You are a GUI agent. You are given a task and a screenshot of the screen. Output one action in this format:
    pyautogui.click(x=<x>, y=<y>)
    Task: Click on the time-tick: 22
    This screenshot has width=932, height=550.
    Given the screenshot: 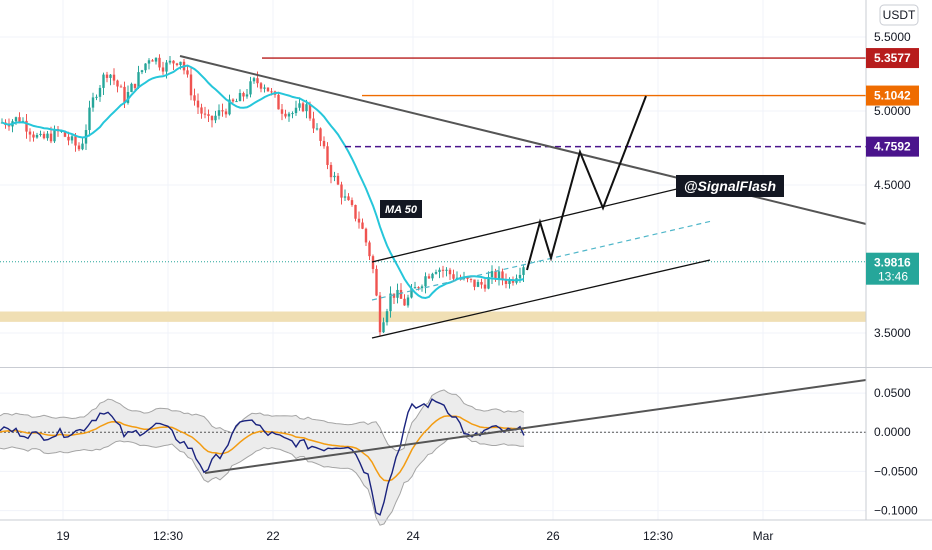 What is the action you would take?
    pyautogui.click(x=273, y=536)
    